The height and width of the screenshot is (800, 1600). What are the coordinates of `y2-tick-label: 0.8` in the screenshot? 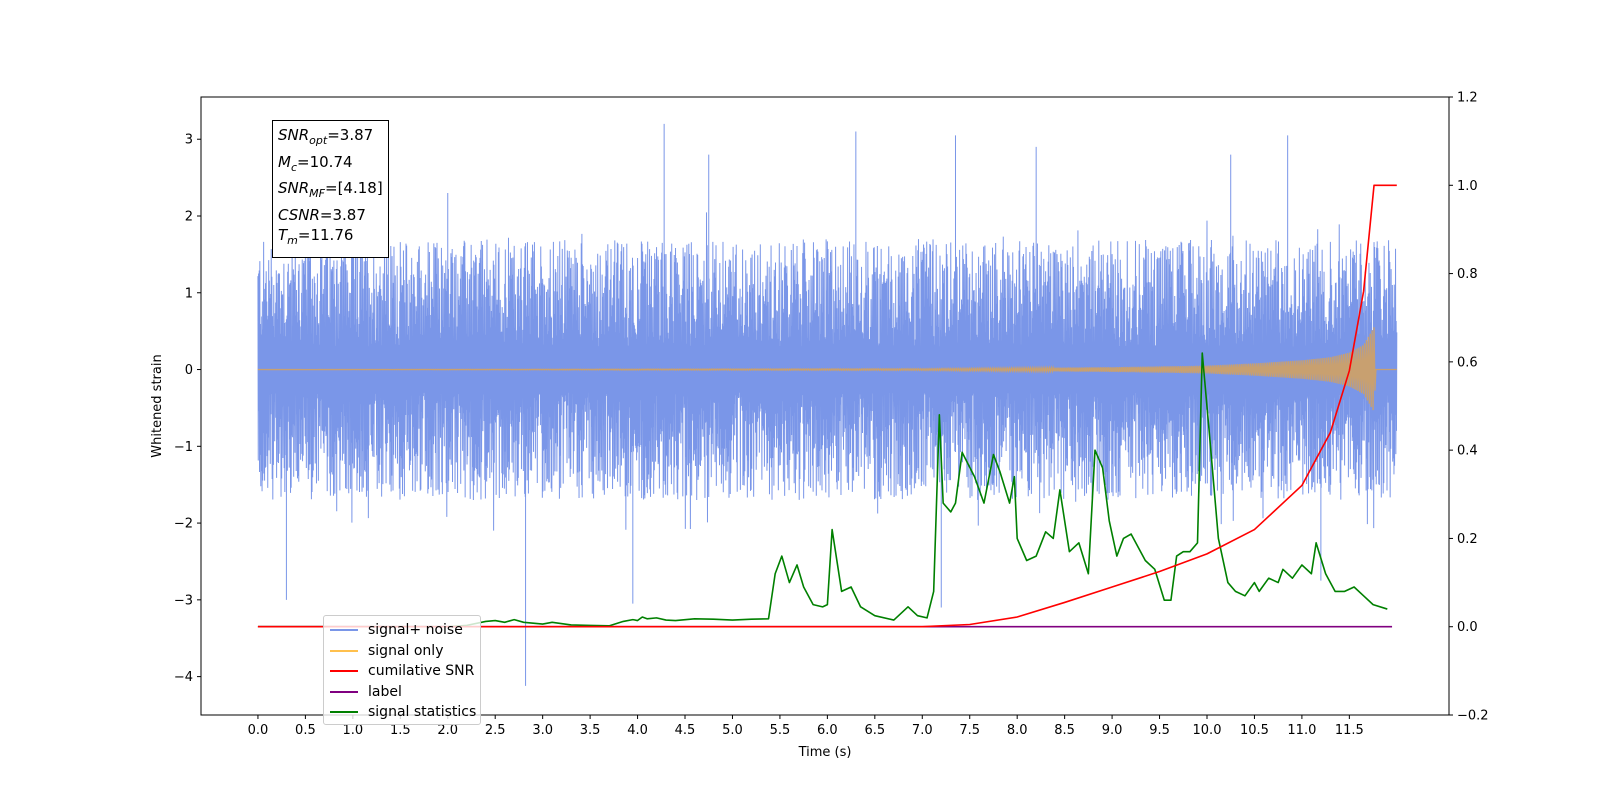 It's located at (1467, 274).